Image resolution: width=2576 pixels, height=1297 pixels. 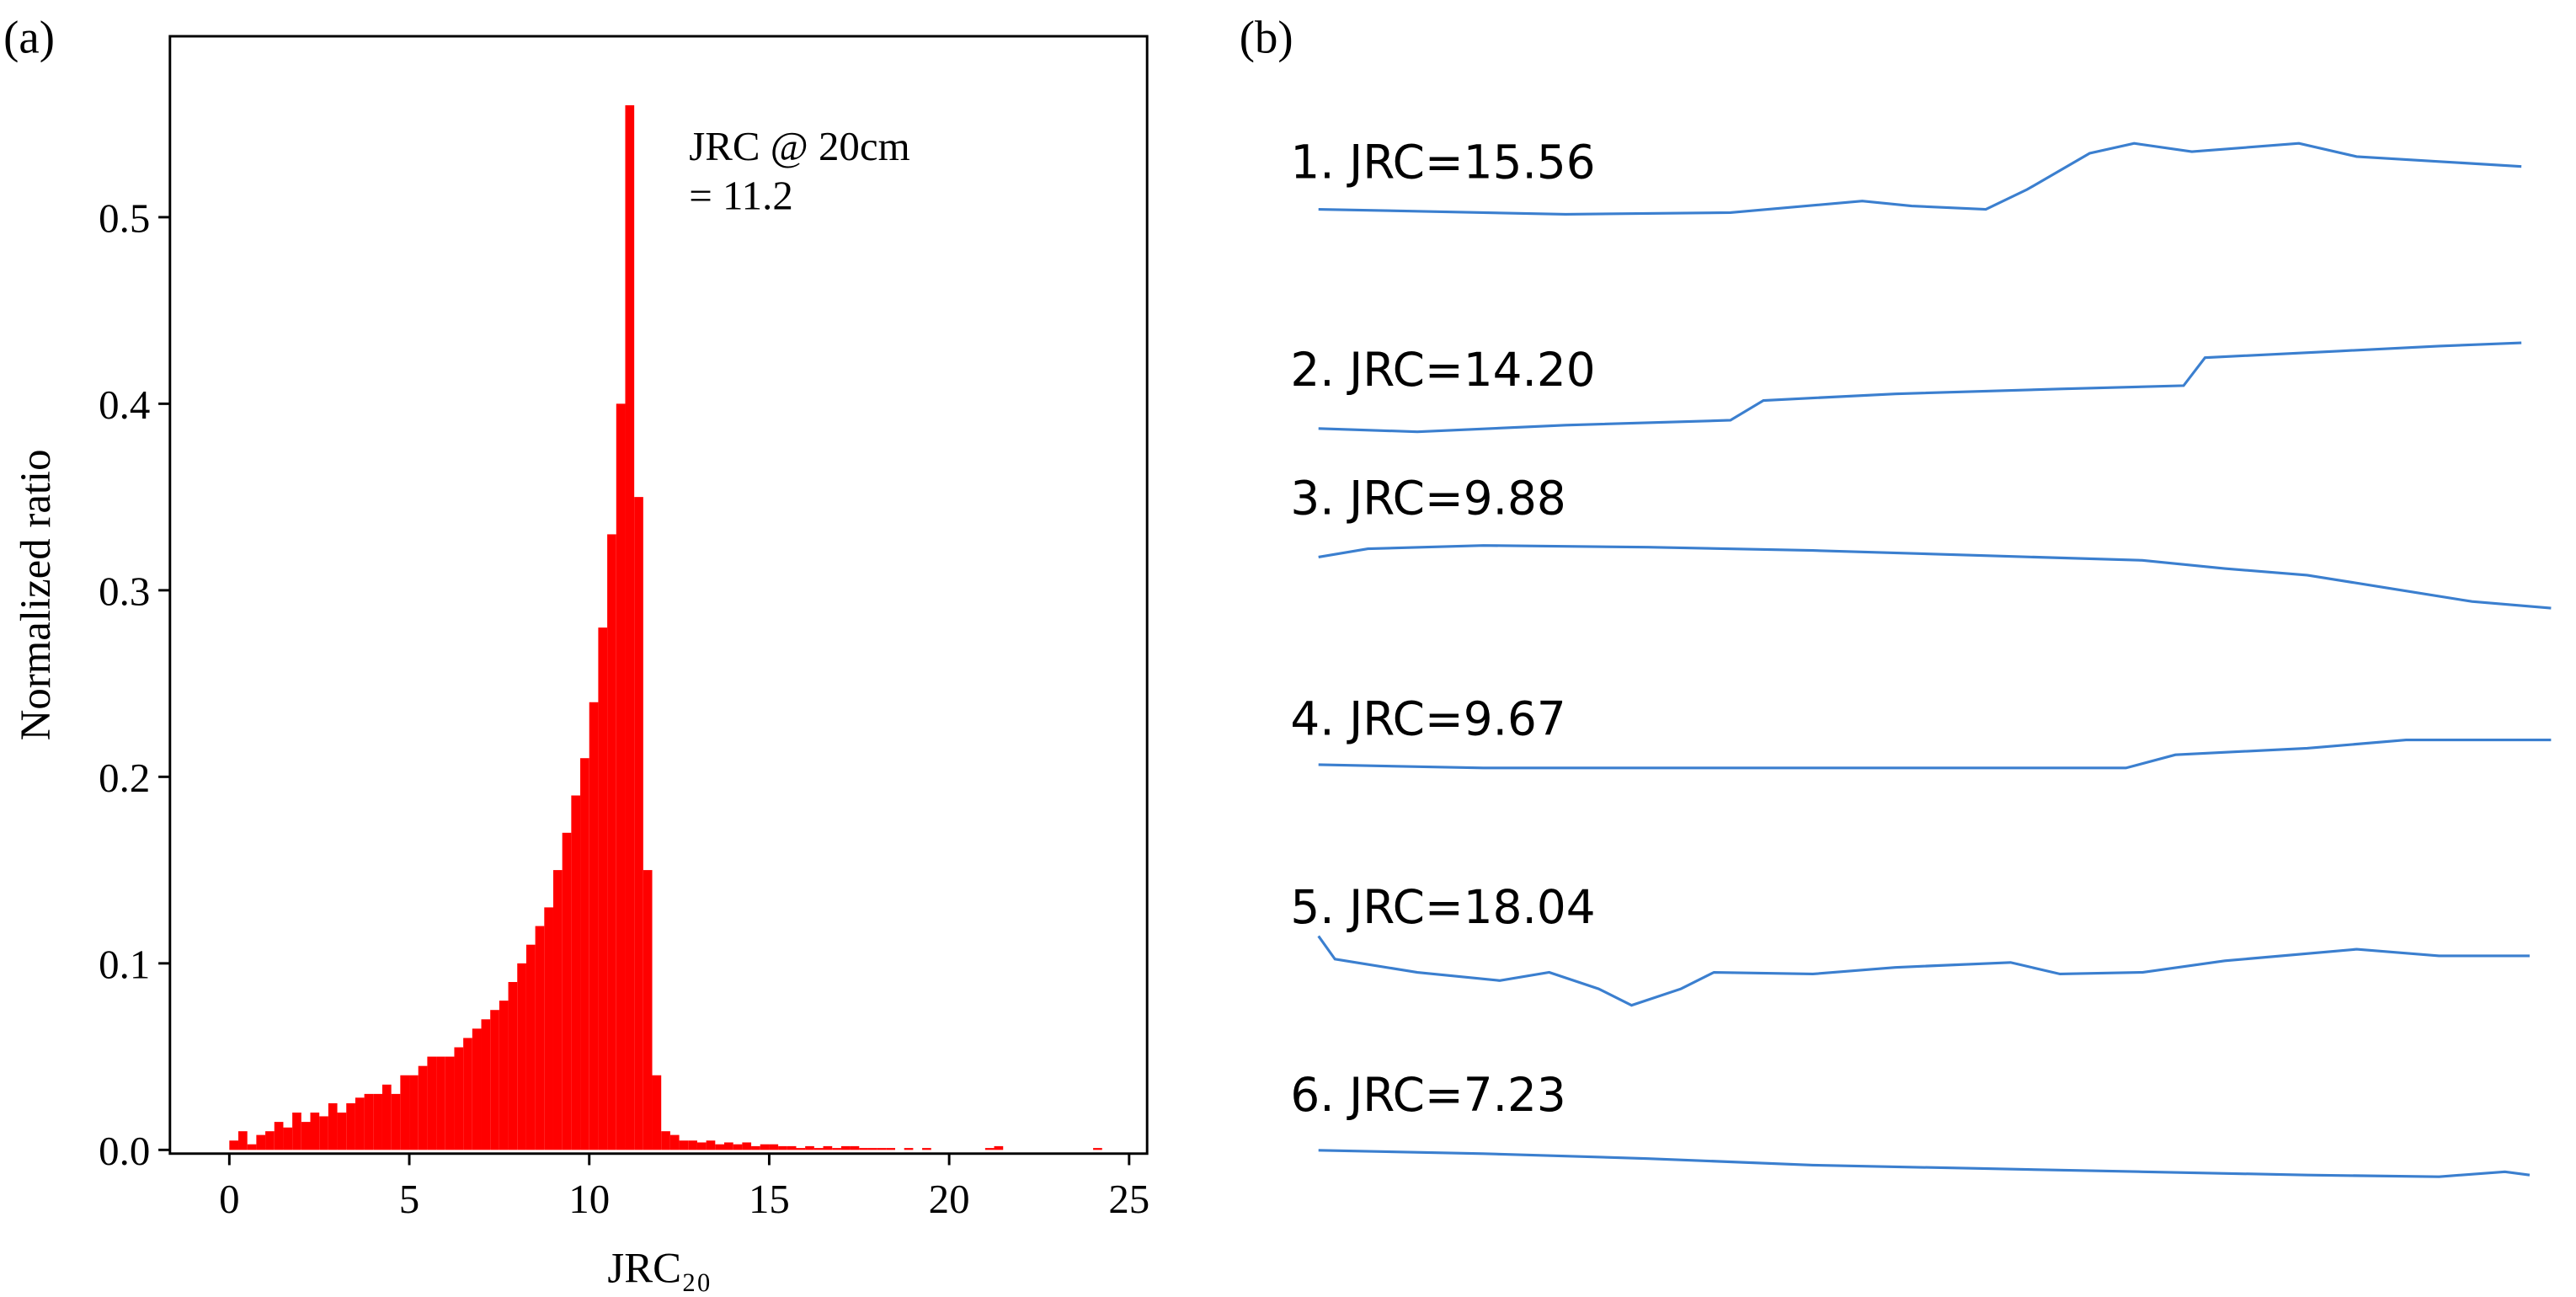 I want to click on y-tick-label: 0.5, so click(x=124, y=218).